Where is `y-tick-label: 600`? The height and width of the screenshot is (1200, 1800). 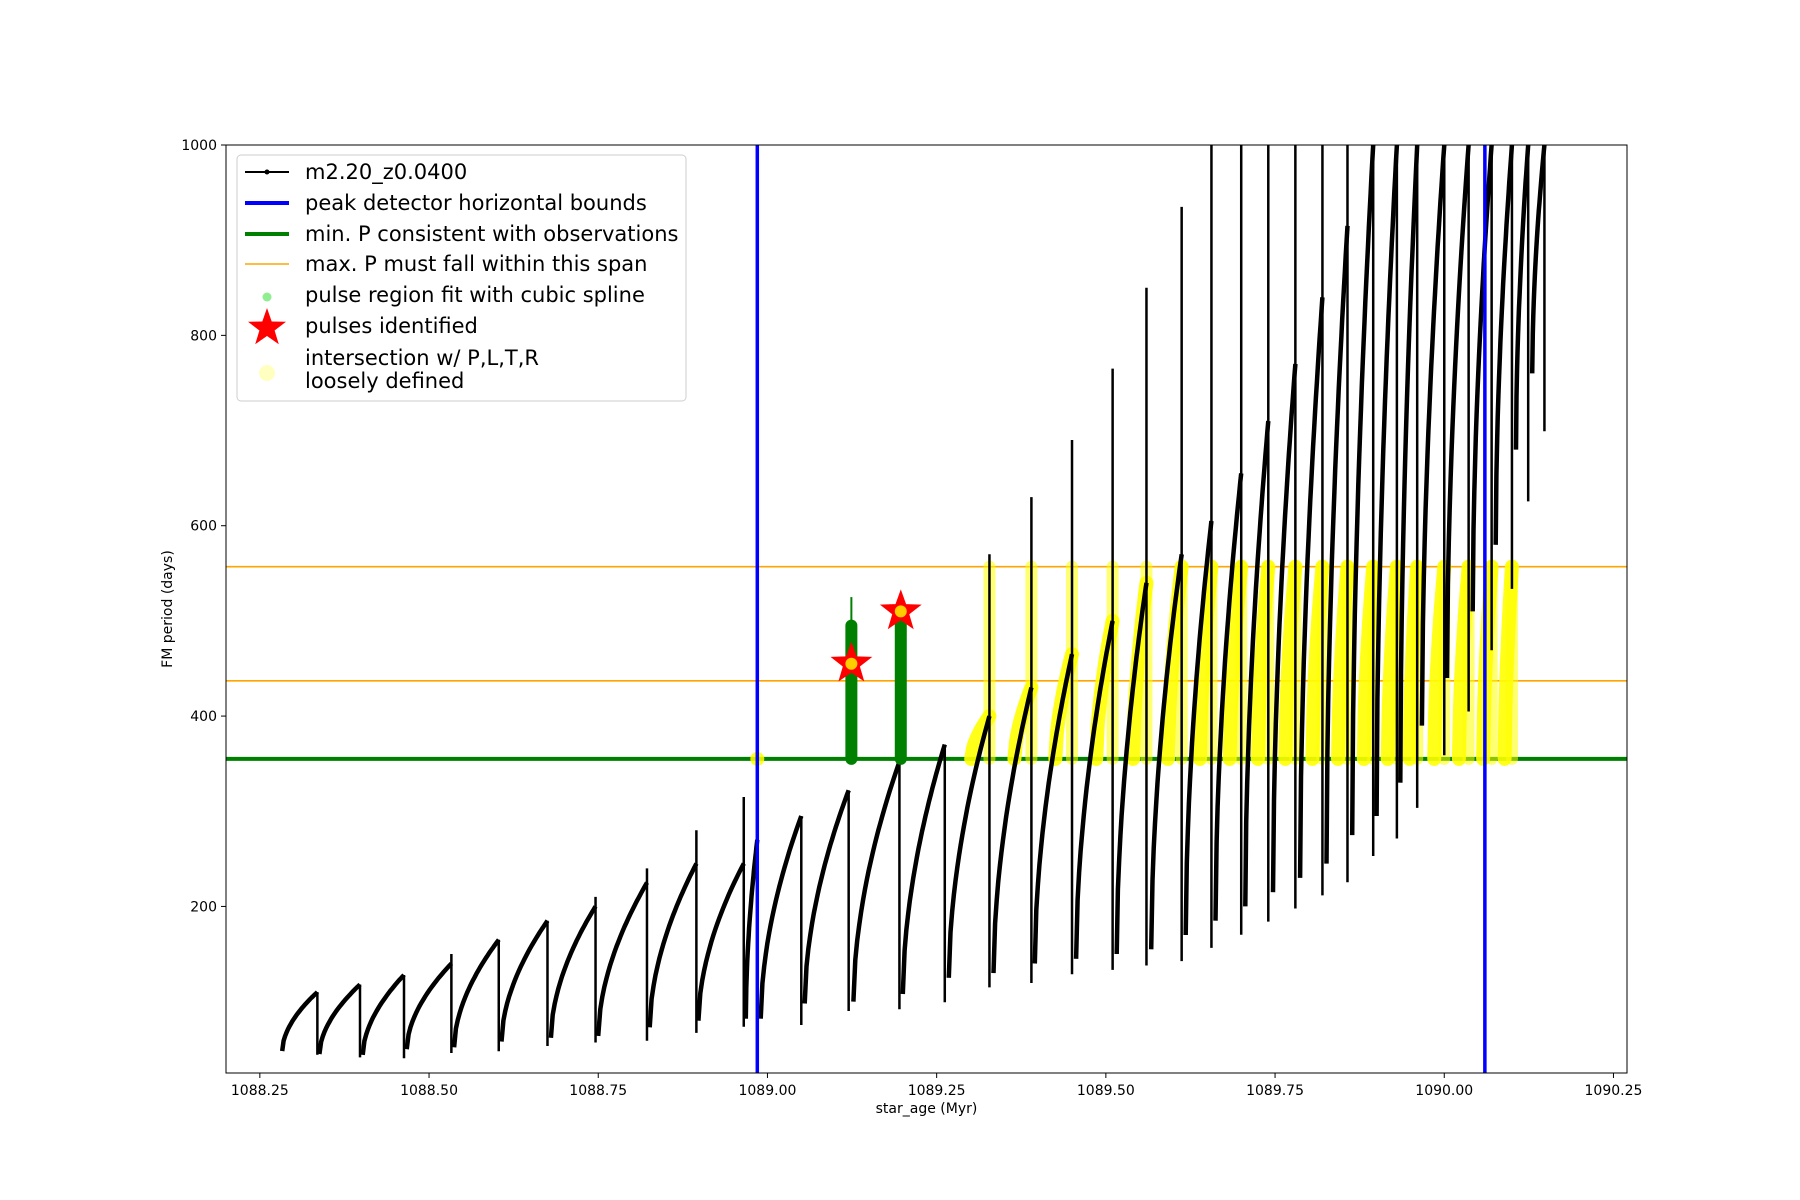 y-tick-label: 600 is located at coordinates (203, 527).